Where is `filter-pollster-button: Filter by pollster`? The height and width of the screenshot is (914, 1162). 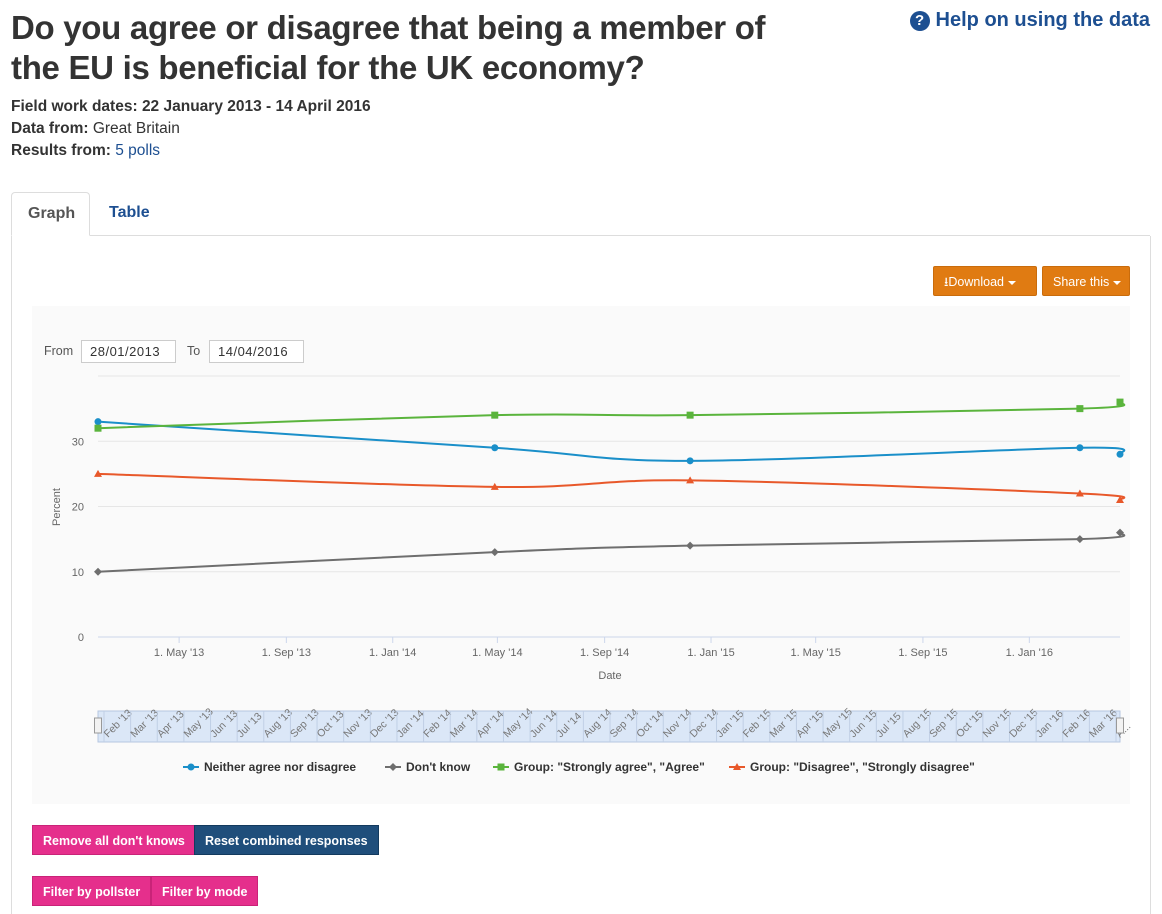 filter-pollster-button: Filter by pollster is located at coordinates (92, 891).